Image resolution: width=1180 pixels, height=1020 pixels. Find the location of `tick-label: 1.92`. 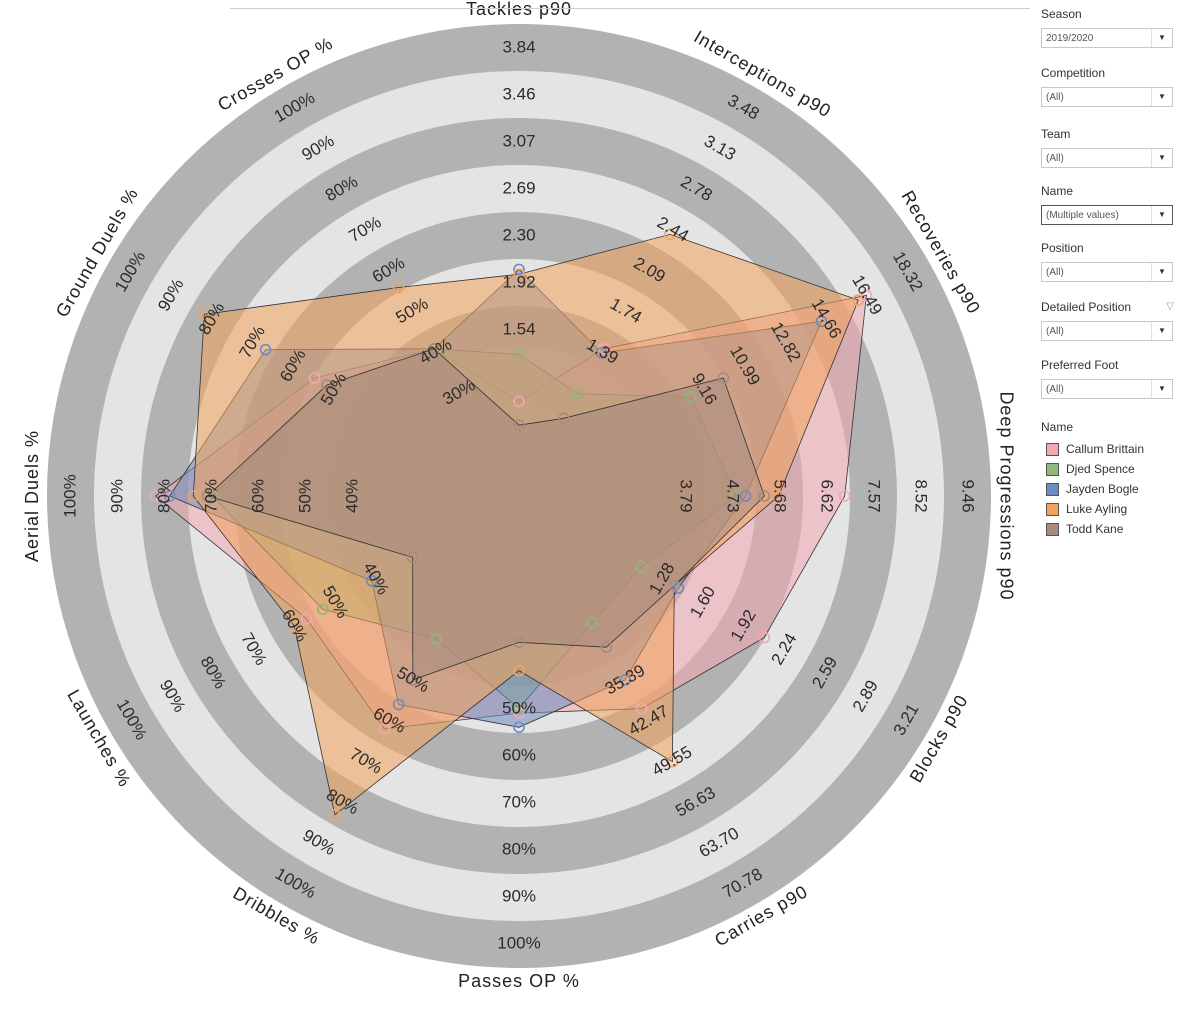

tick-label: 1.92 is located at coordinates (518, 281).